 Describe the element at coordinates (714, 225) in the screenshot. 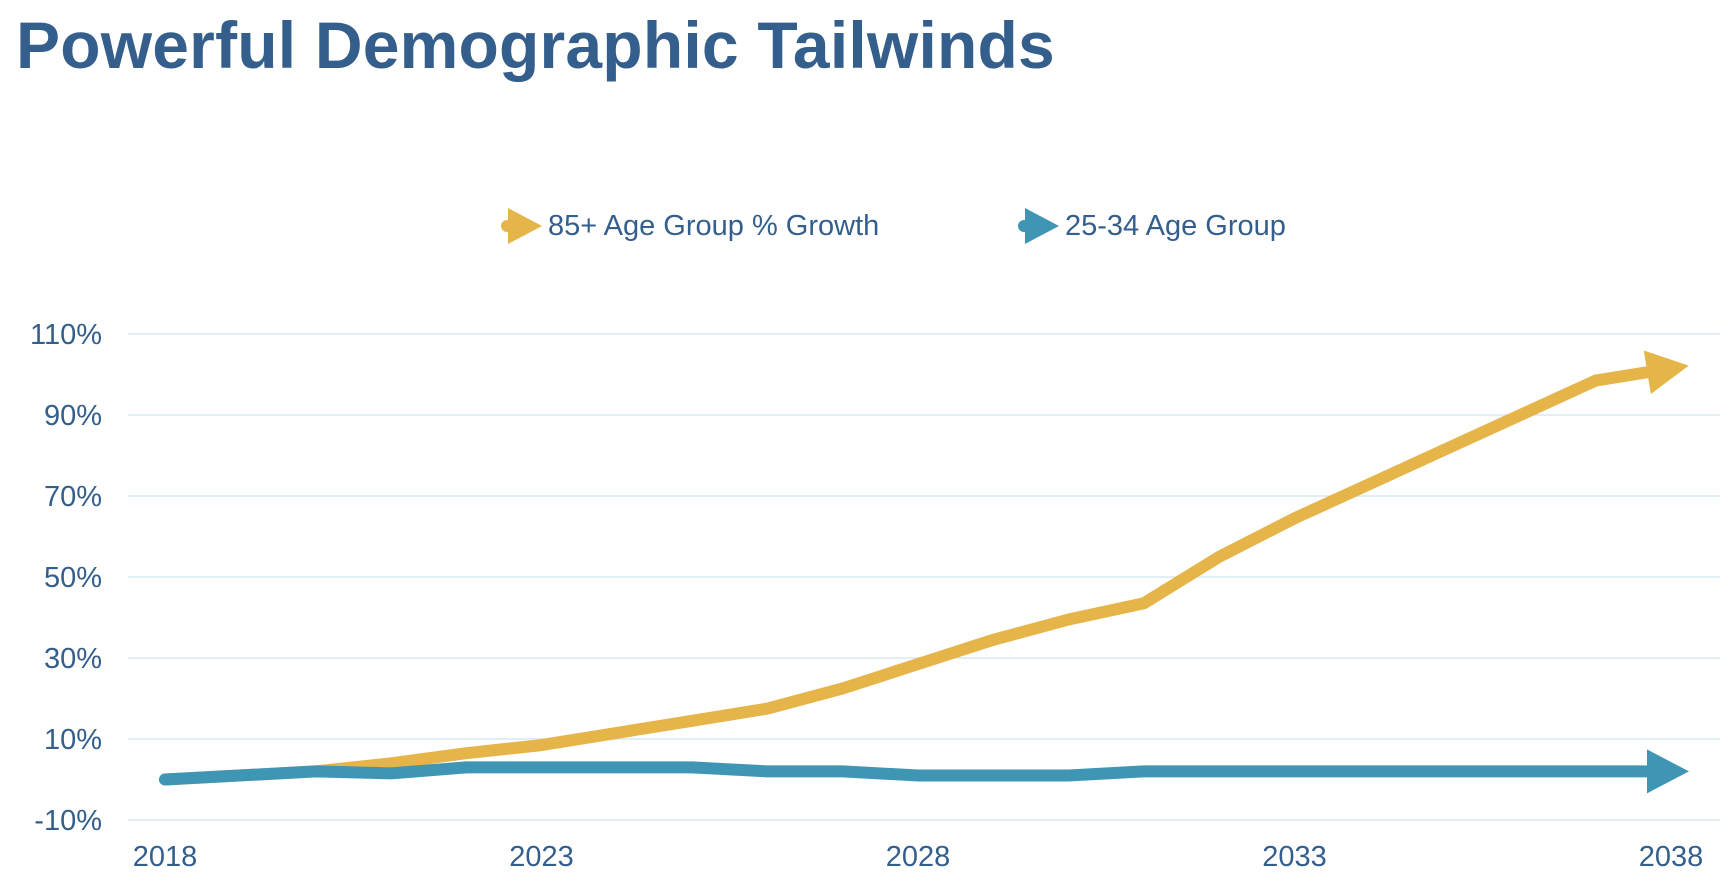

I see `legend-label-85plus: 85+ Age Group % Growth` at that location.